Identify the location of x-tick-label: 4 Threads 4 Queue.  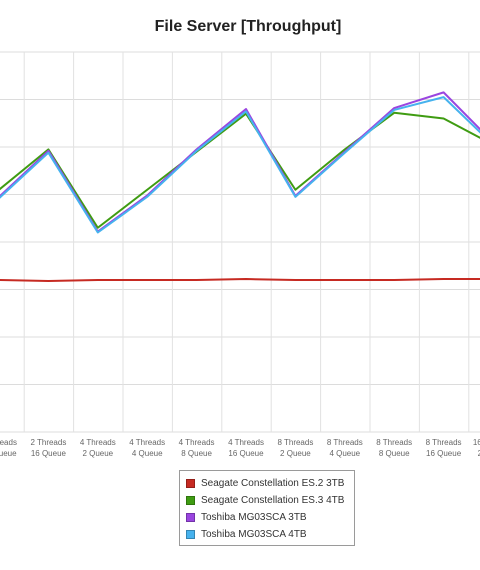
(147, 448).